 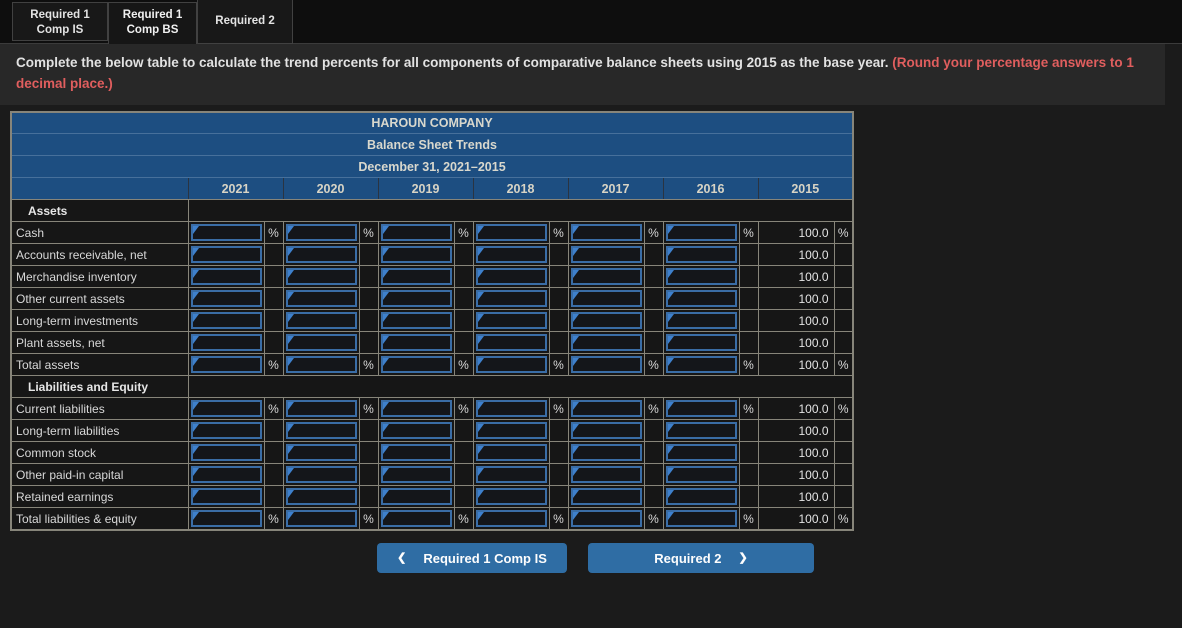 What do you see at coordinates (416, 410) in the screenshot?
I see `trend-input-2019-current-liabilities` at bounding box center [416, 410].